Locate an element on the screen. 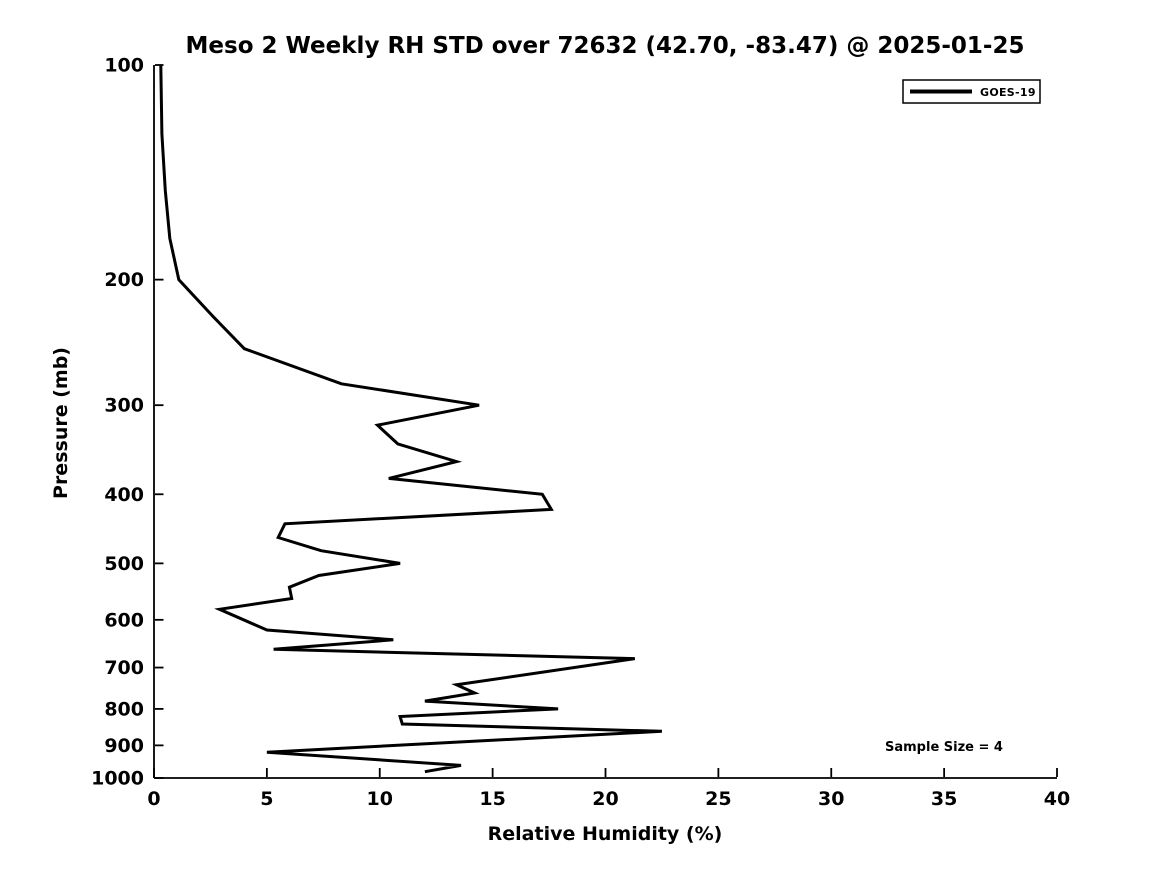 This screenshot has height=875, width=1167. x-tick-label: 5 is located at coordinates (266, 799).